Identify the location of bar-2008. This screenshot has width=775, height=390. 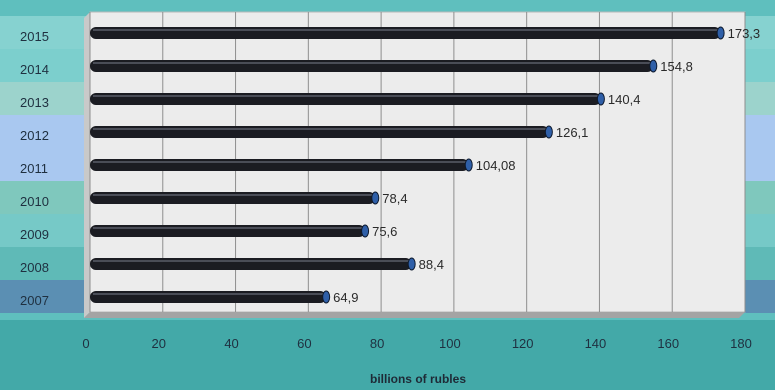
(251, 264).